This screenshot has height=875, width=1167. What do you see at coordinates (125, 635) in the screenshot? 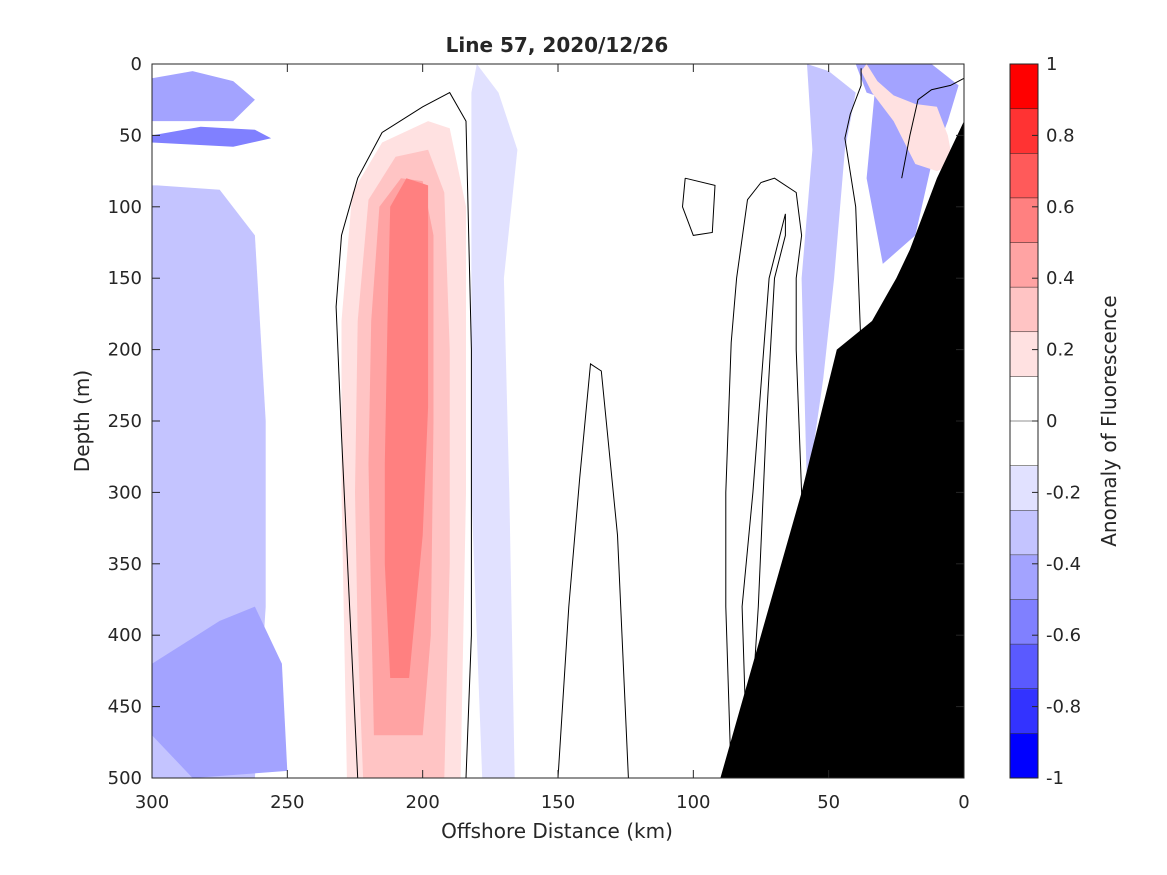
I see `y-tick-label: 400` at bounding box center [125, 635].